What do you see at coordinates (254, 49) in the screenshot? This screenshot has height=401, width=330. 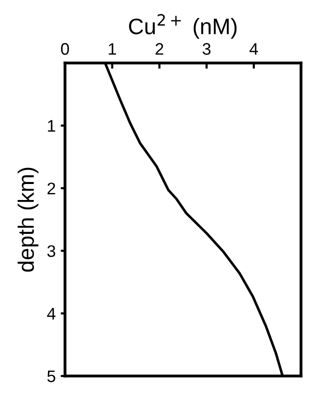 I see `x-tick-label: 4` at bounding box center [254, 49].